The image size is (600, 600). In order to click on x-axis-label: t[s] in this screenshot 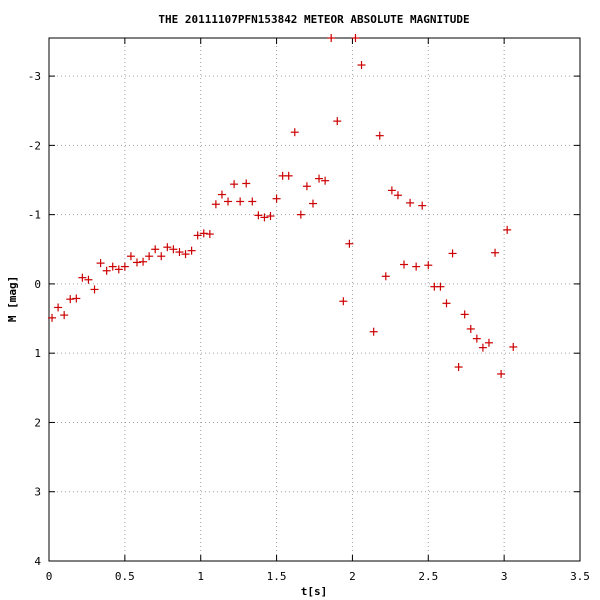, I will do `click(314, 591)`.